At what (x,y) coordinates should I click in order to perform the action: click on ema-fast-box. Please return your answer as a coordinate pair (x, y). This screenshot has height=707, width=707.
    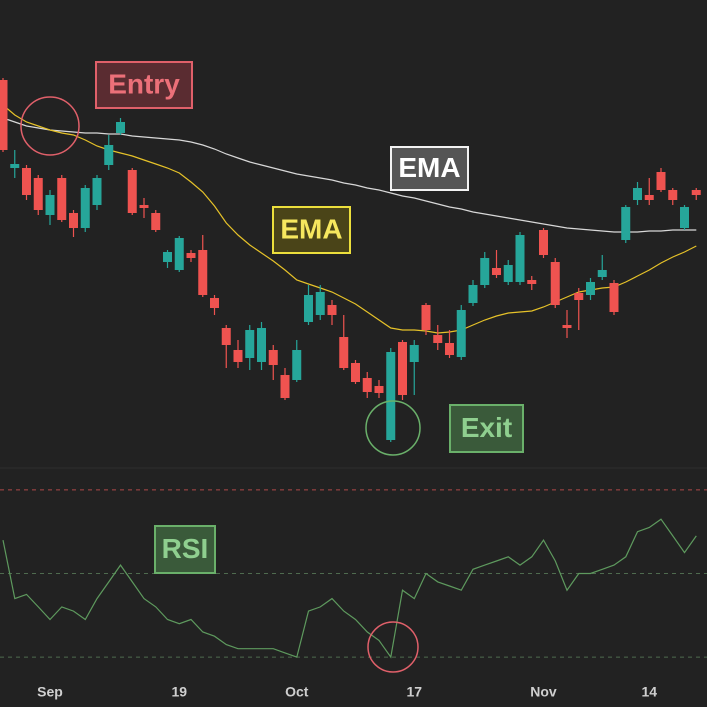
    Looking at the image, I should click on (311, 230).